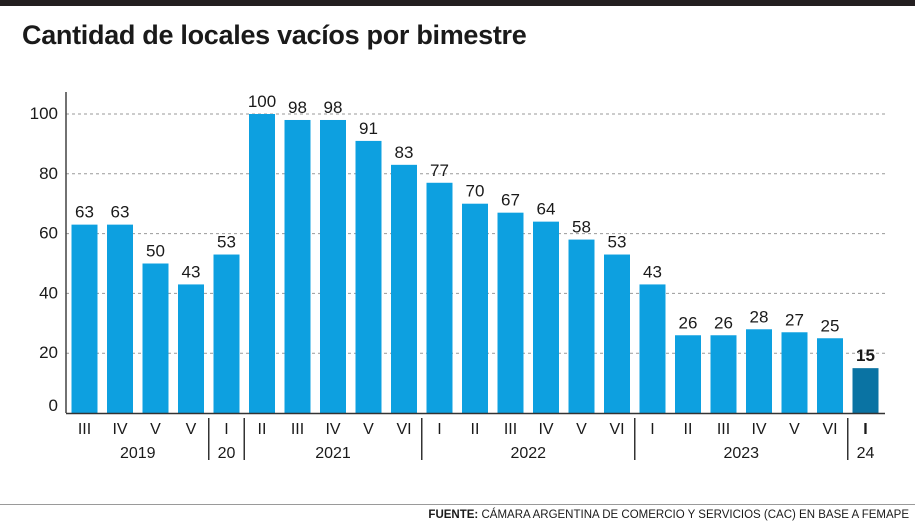  Describe the element at coordinates (333, 453) in the screenshot. I see `year-label: 2021` at that location.